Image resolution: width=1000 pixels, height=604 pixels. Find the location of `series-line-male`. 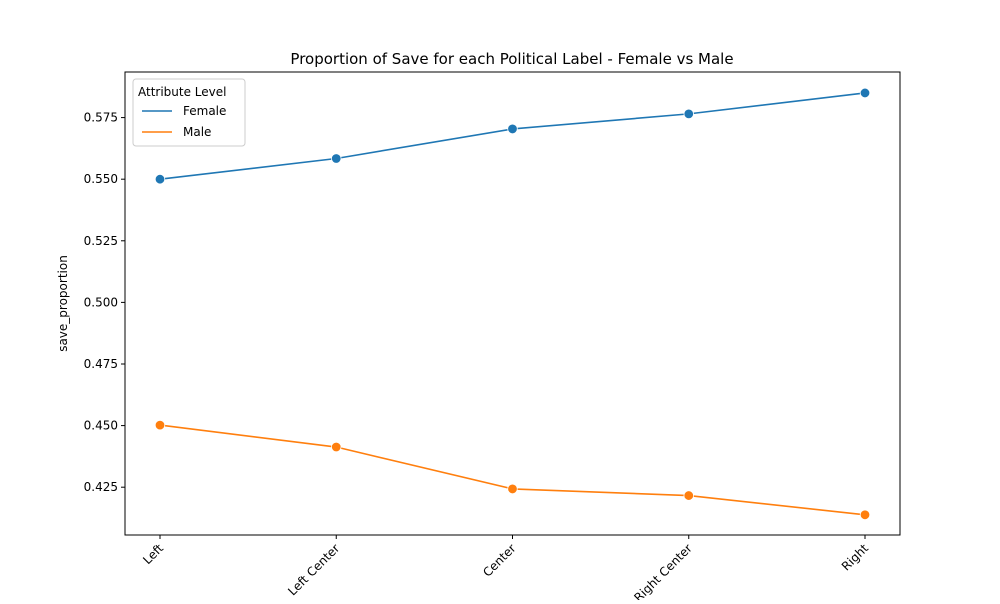

series-line-male is located at coordinates (512, 470).